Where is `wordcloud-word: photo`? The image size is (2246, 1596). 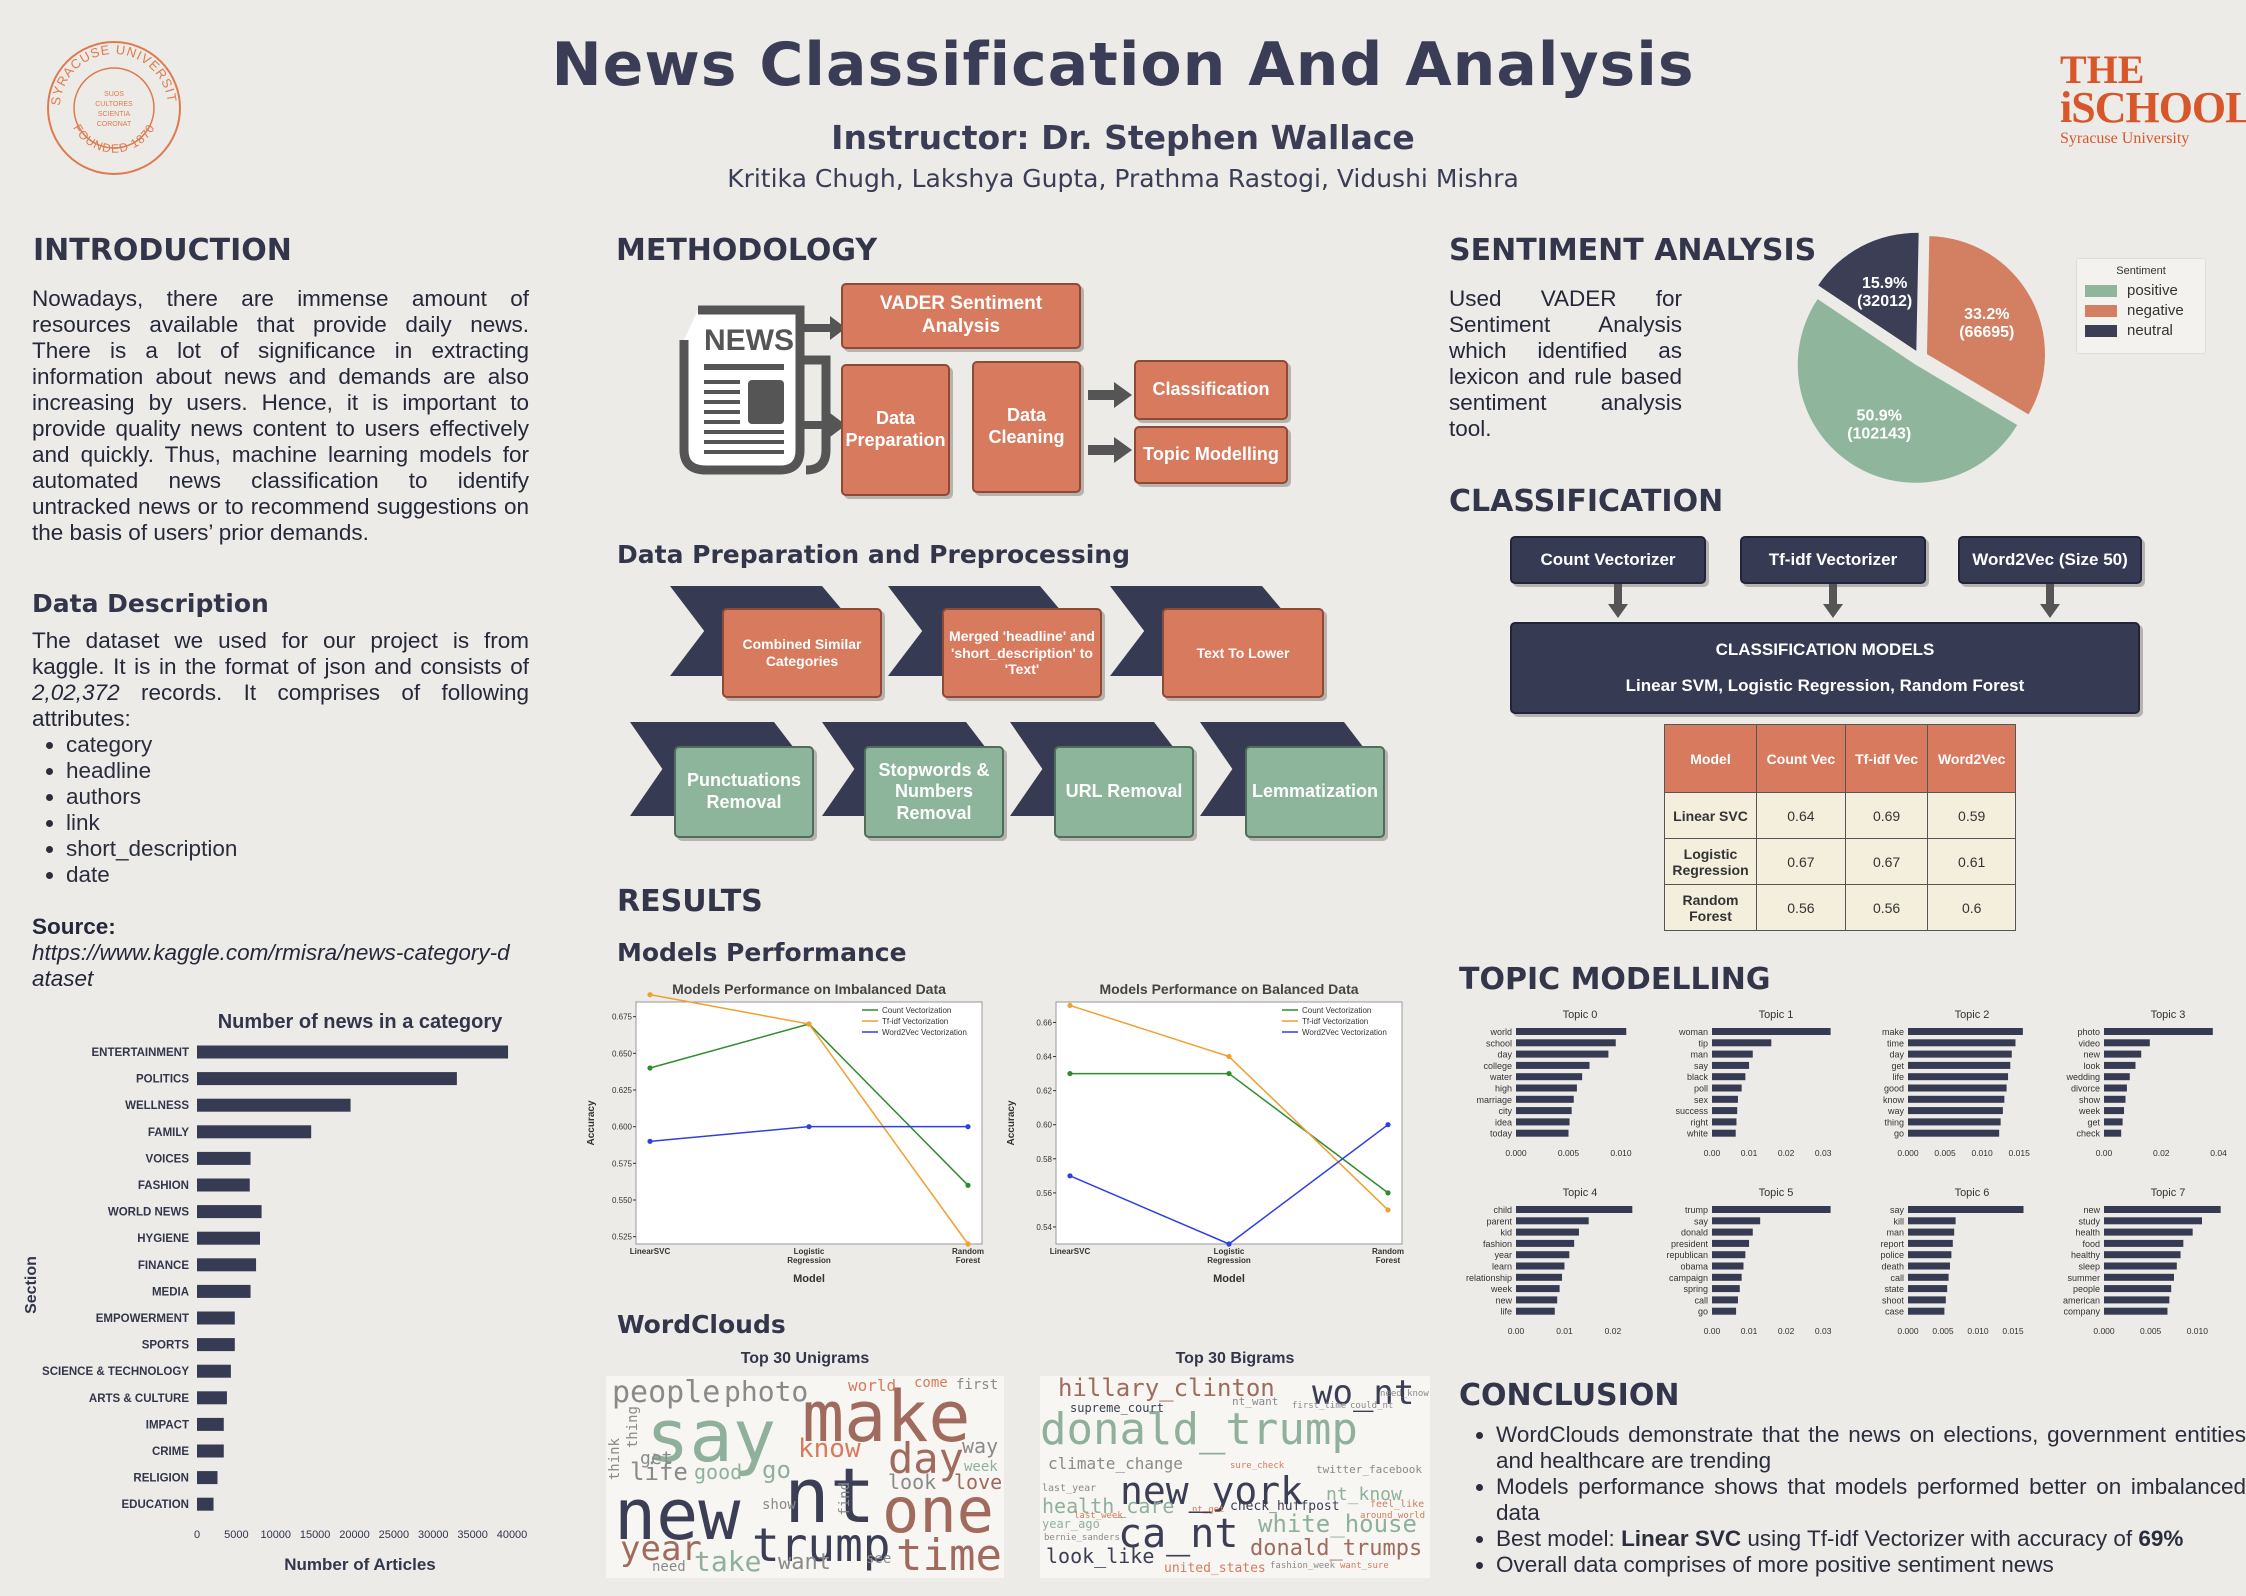
wordcloud-word: photo is located at coordinates (766, 1392).